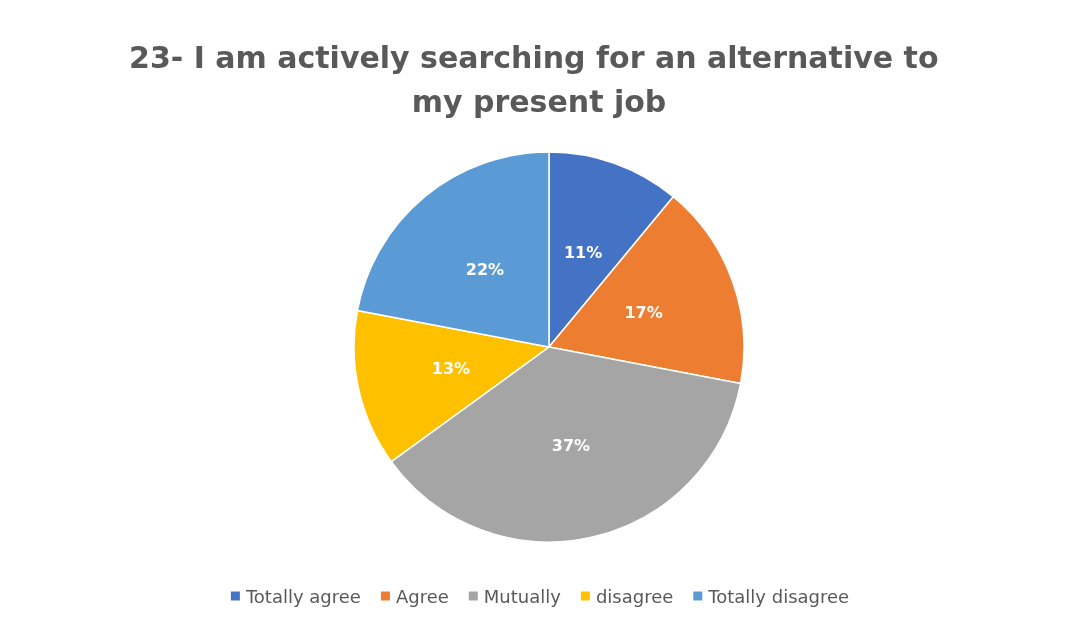 Image resolution: width=1078 pixels, height=622 pixels. I want to click on chart-title: 23- I am actively searching for an alternative to my present job, so click(539, 79).